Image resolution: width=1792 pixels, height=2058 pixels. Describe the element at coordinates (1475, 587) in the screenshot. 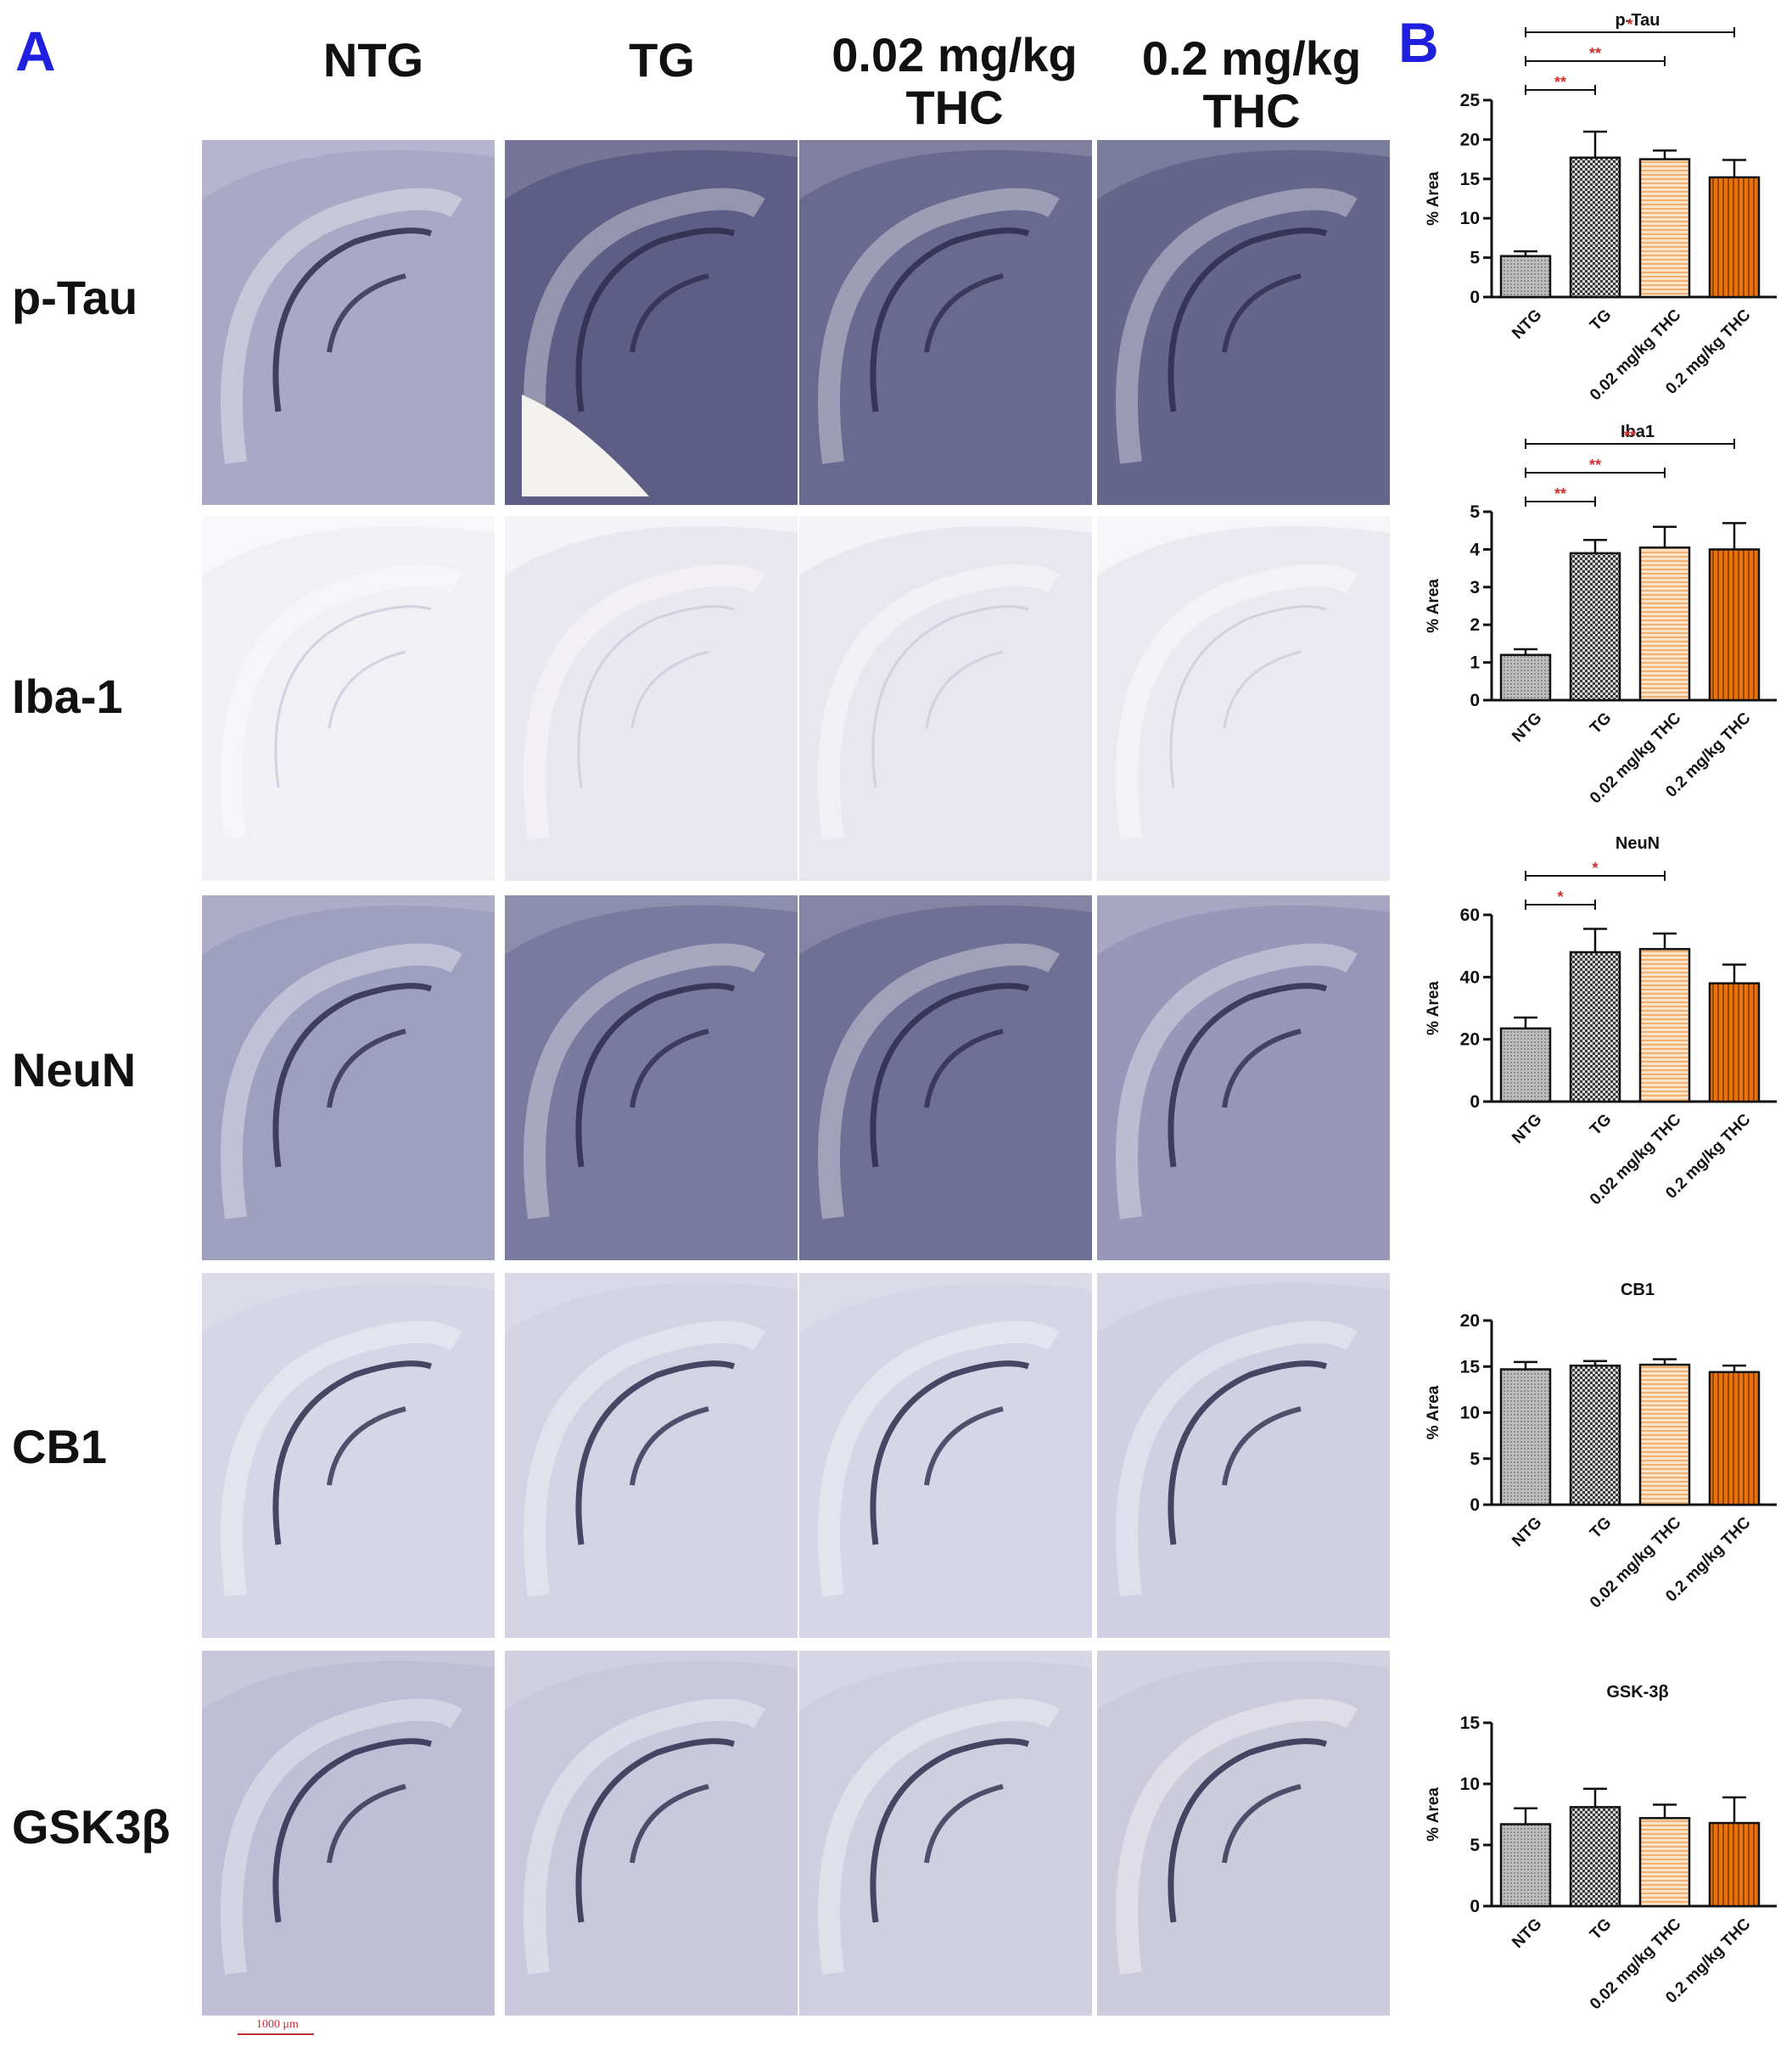

I see `y-tick-label: 3` at that location.